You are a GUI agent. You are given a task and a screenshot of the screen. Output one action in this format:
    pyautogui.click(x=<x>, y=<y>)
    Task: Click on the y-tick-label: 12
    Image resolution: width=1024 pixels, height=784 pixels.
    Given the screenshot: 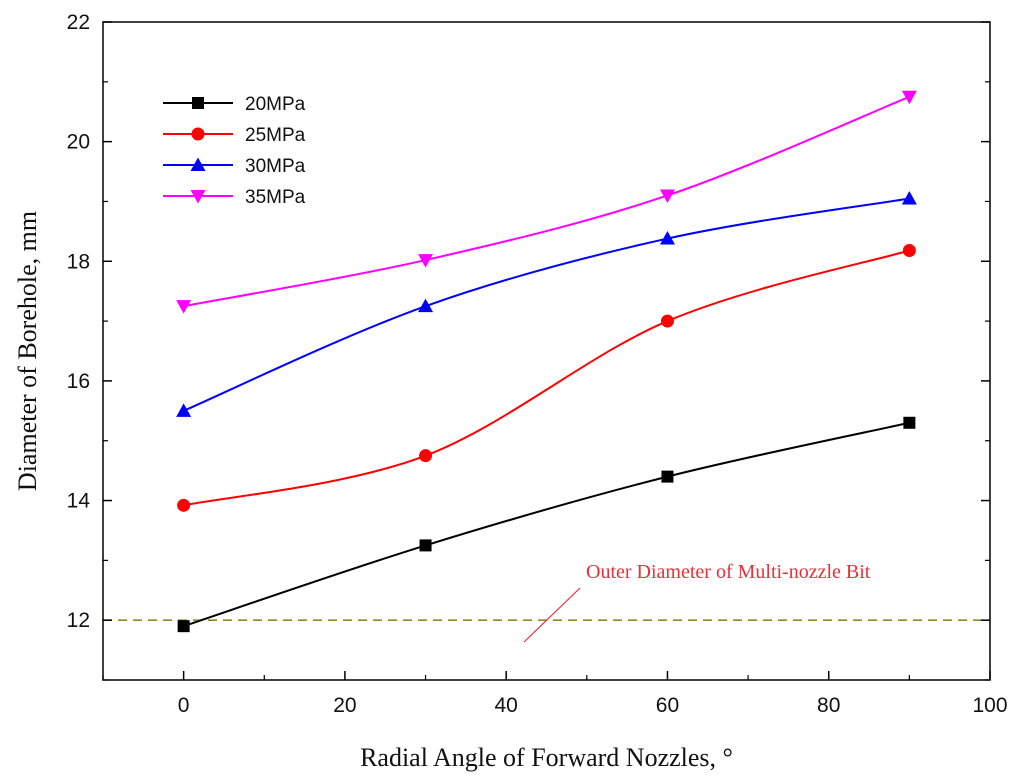 What is the action you would take?
    pyautogui.click(x=78, y=620)
    